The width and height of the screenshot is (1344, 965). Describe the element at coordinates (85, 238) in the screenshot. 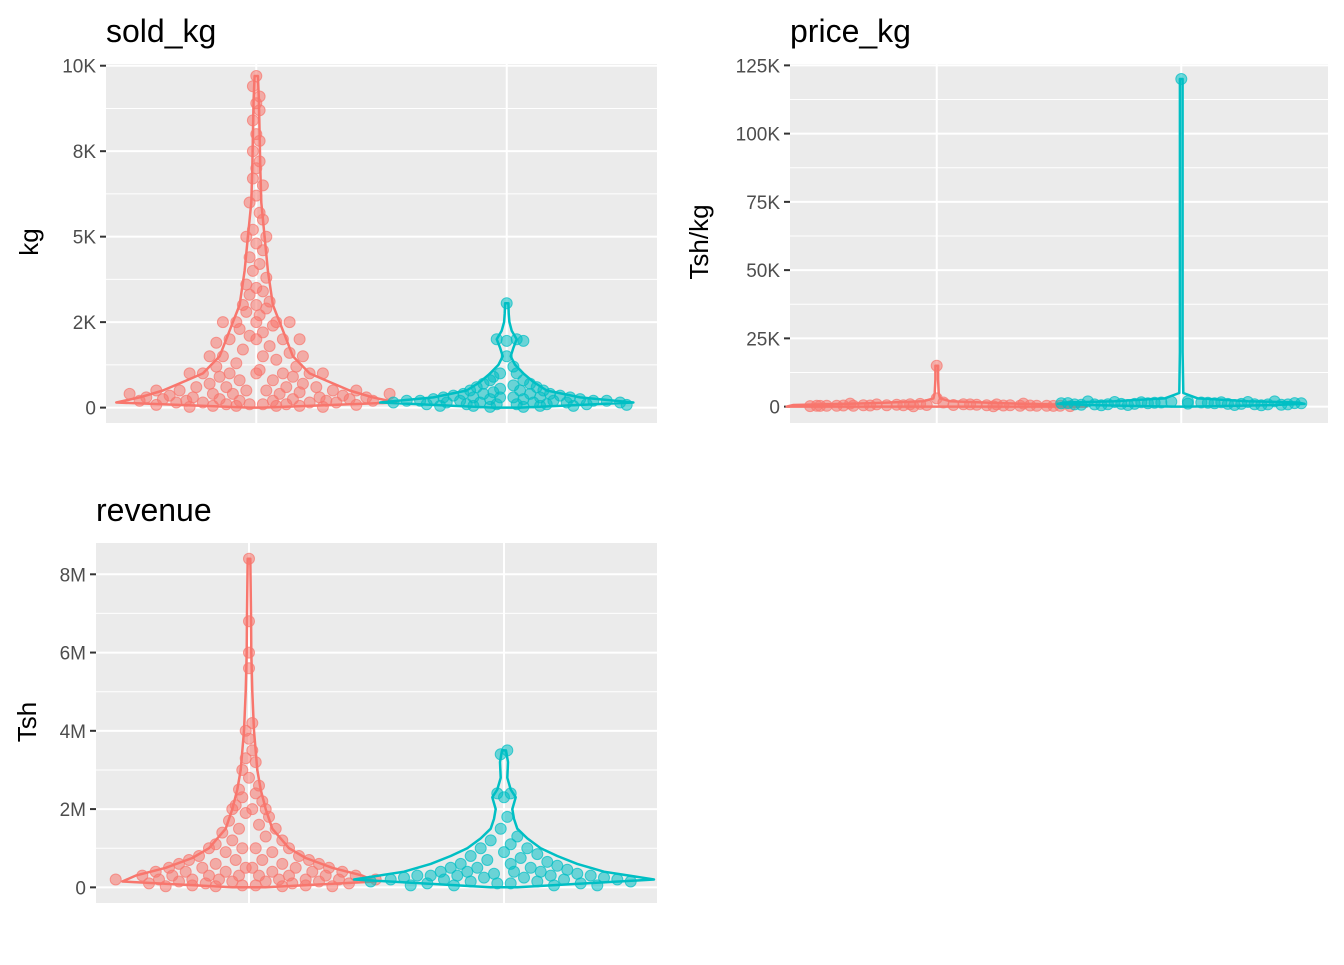

I see `y-tick-label: 5K` at that location.